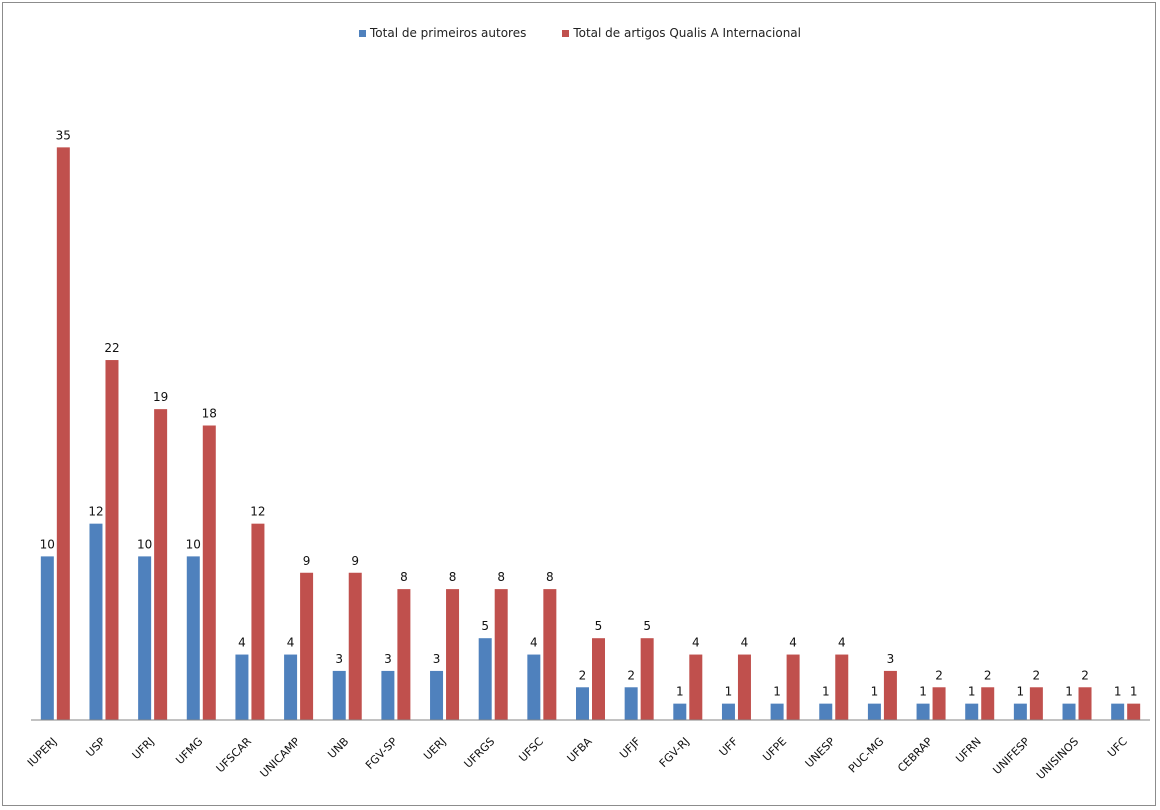 This screenshot has height=810, width=1160. Describe the element at coordinates (339, 695) in the screenshot. I see `bar-primeiros-autores-unb` at that location.